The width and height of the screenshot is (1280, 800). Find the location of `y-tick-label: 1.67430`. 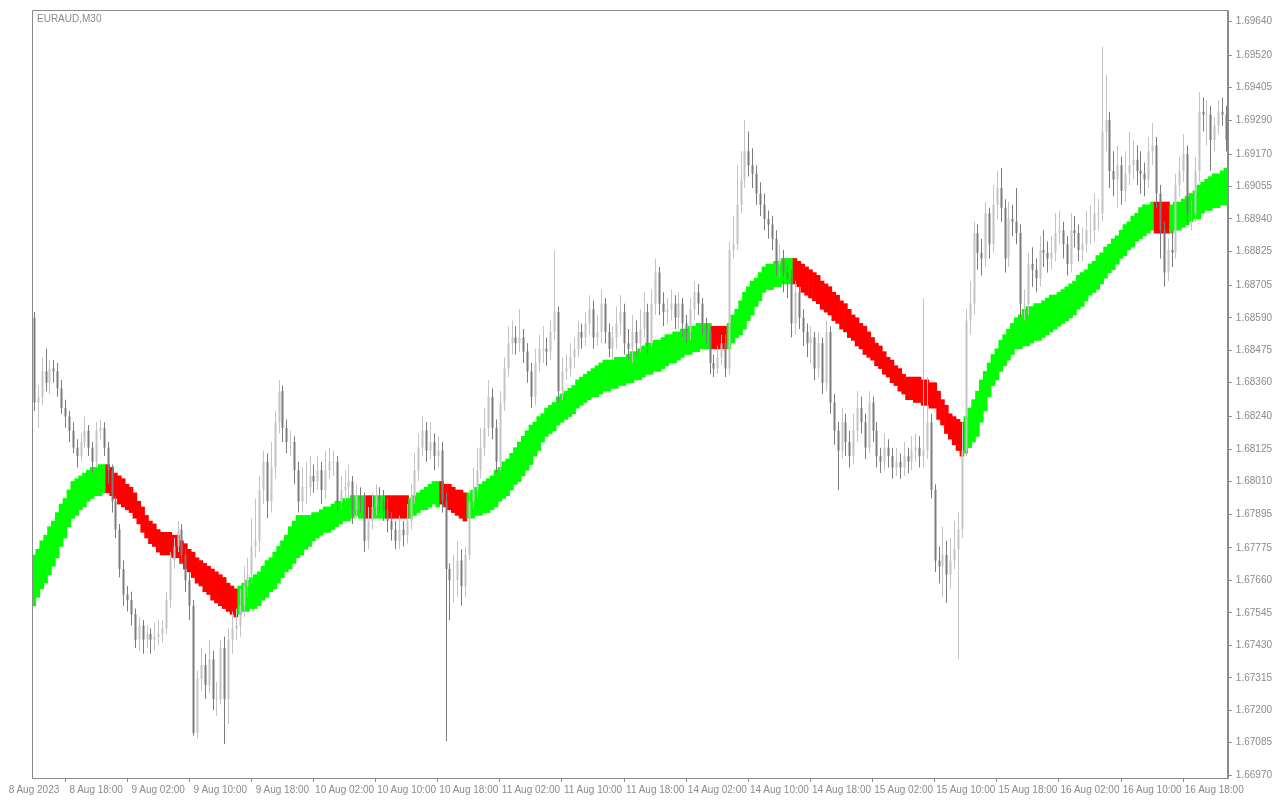

y-tick-label: 1.67430 is located at coordinates (1254, 645).